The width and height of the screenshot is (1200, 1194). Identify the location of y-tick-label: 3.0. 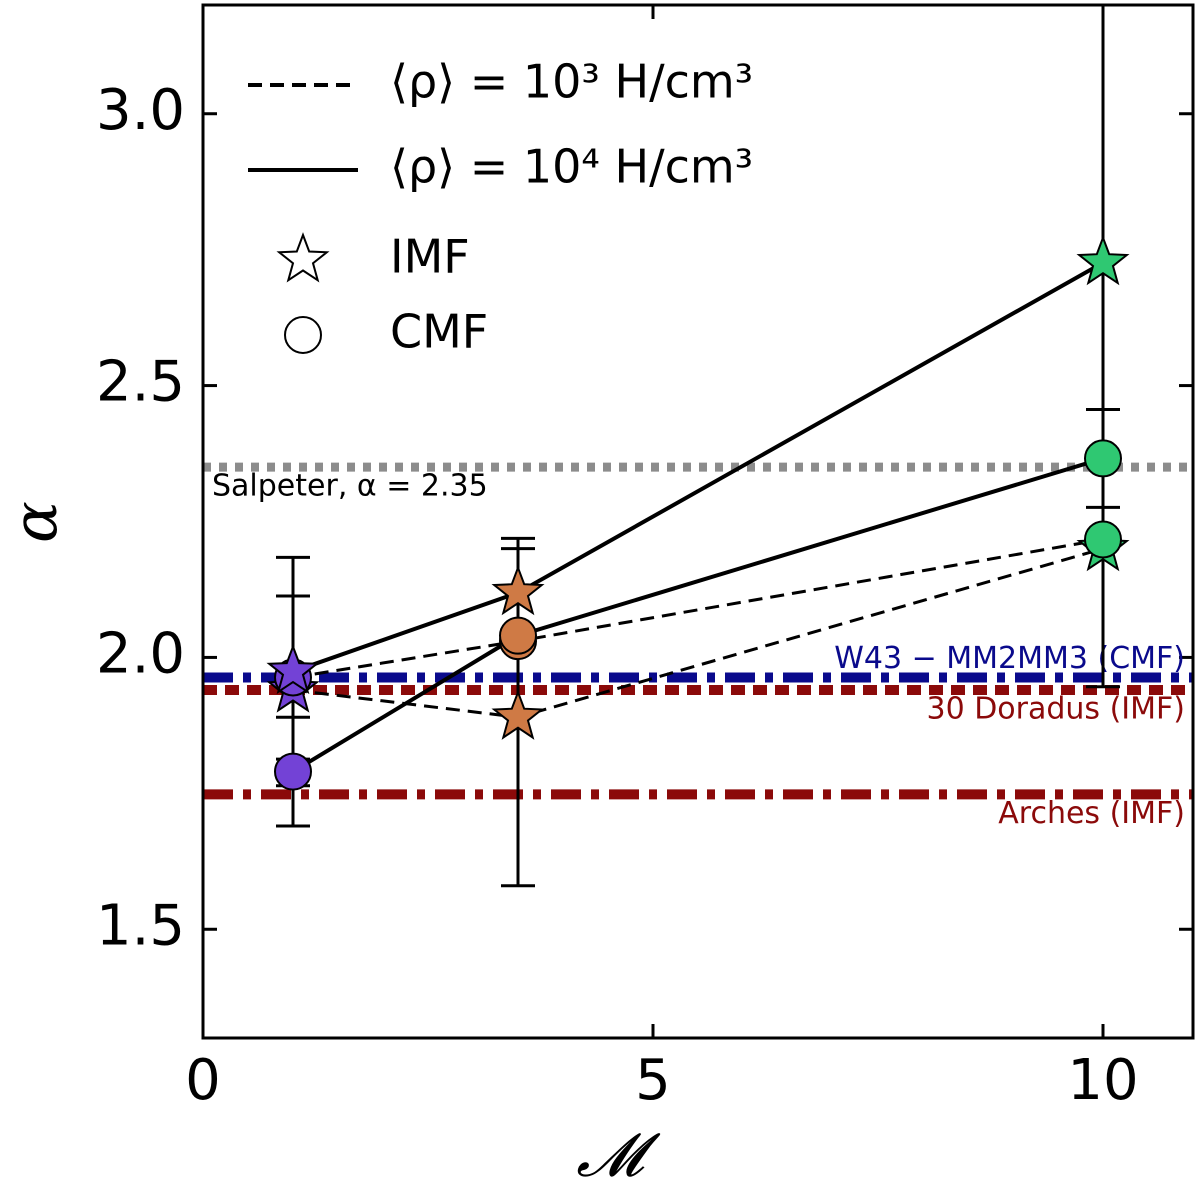
(140, 110).